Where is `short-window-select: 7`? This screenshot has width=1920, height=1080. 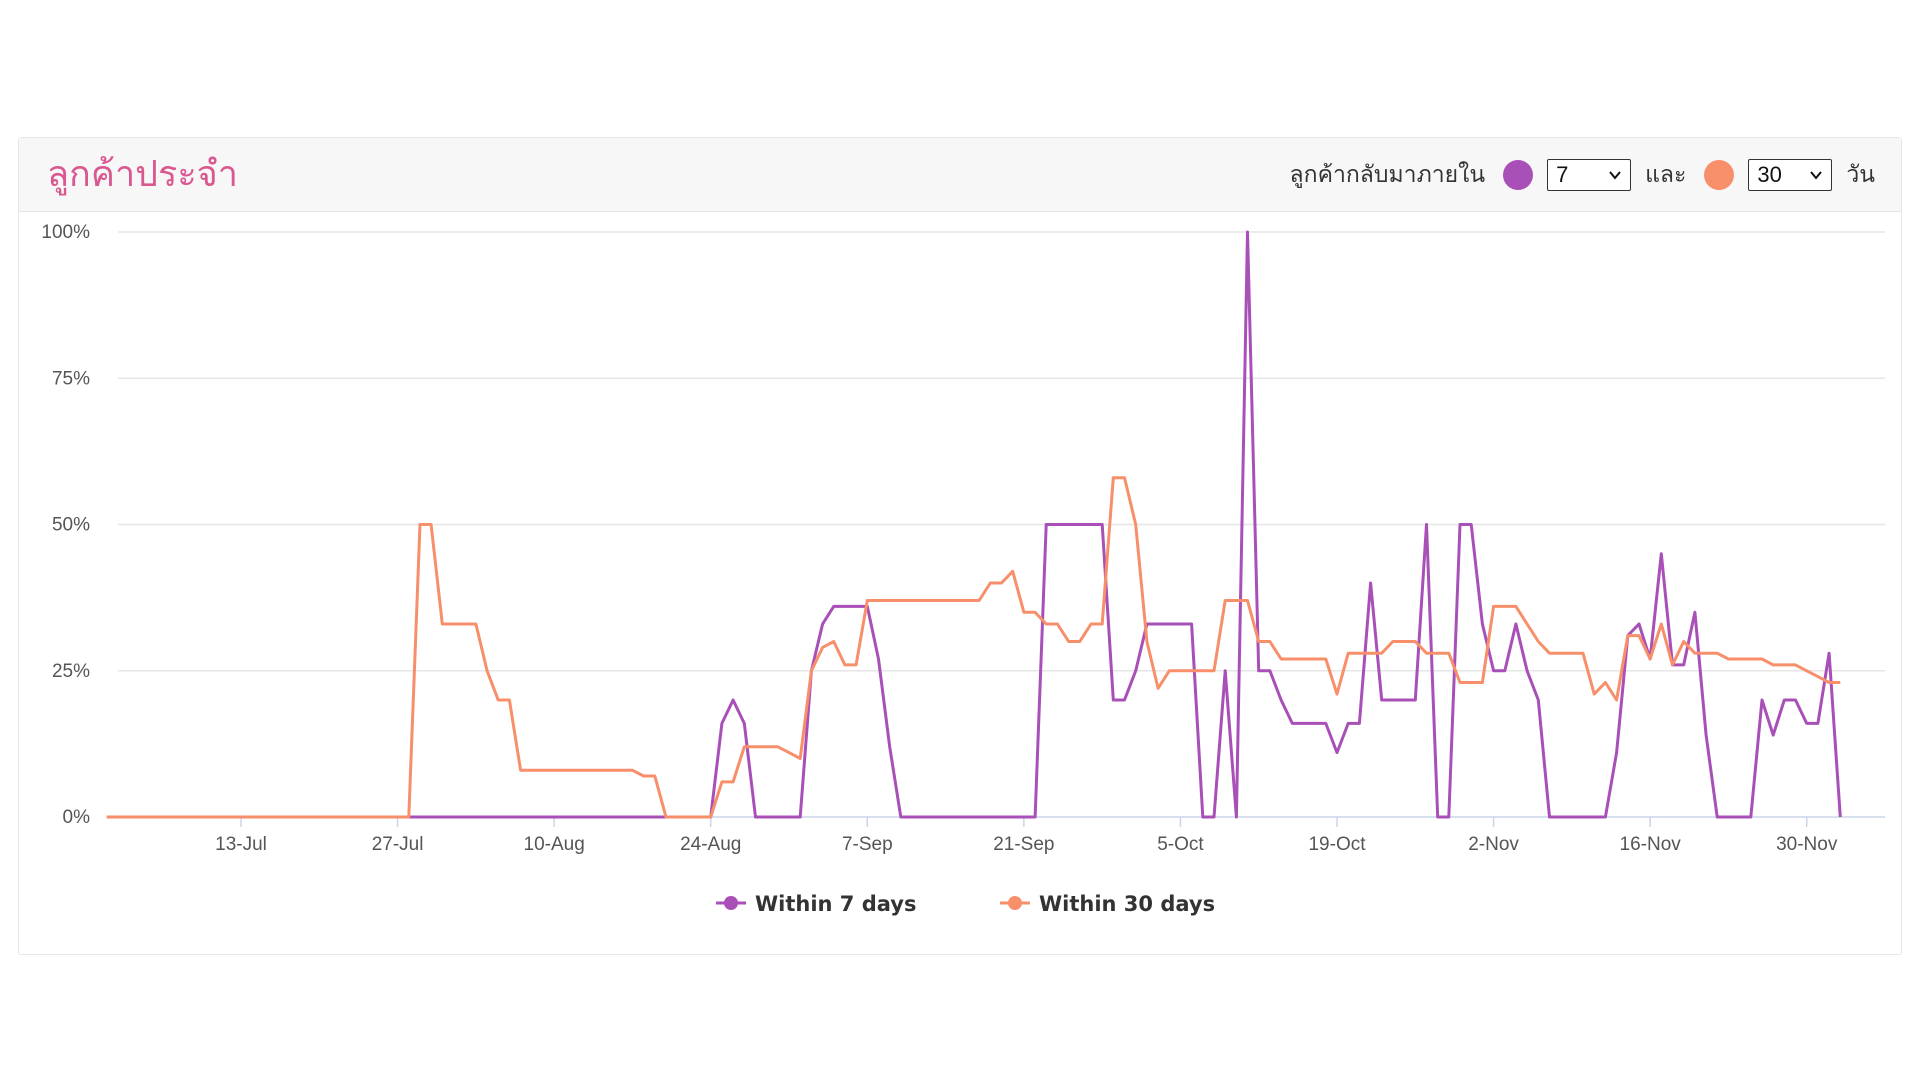 short-window-select: 7 is located at coordinates (1589, 175).